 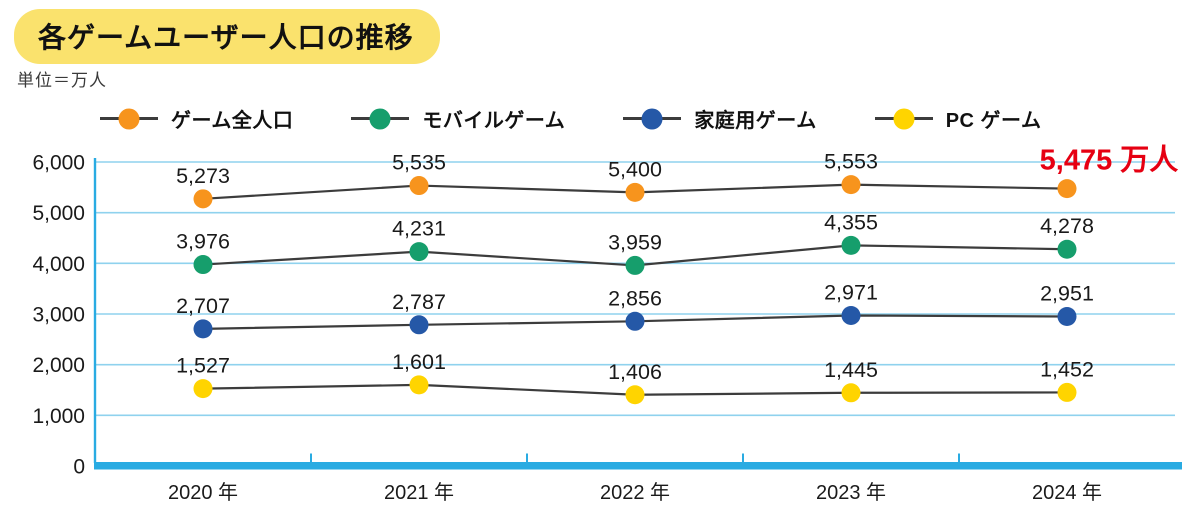 I want to click on y-tick-label: 0, so click(x=79, y=467).